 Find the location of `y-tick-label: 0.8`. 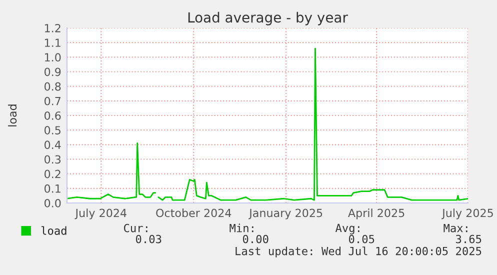

y-tick-label: 0.8 is located at coordinates (52, 86).